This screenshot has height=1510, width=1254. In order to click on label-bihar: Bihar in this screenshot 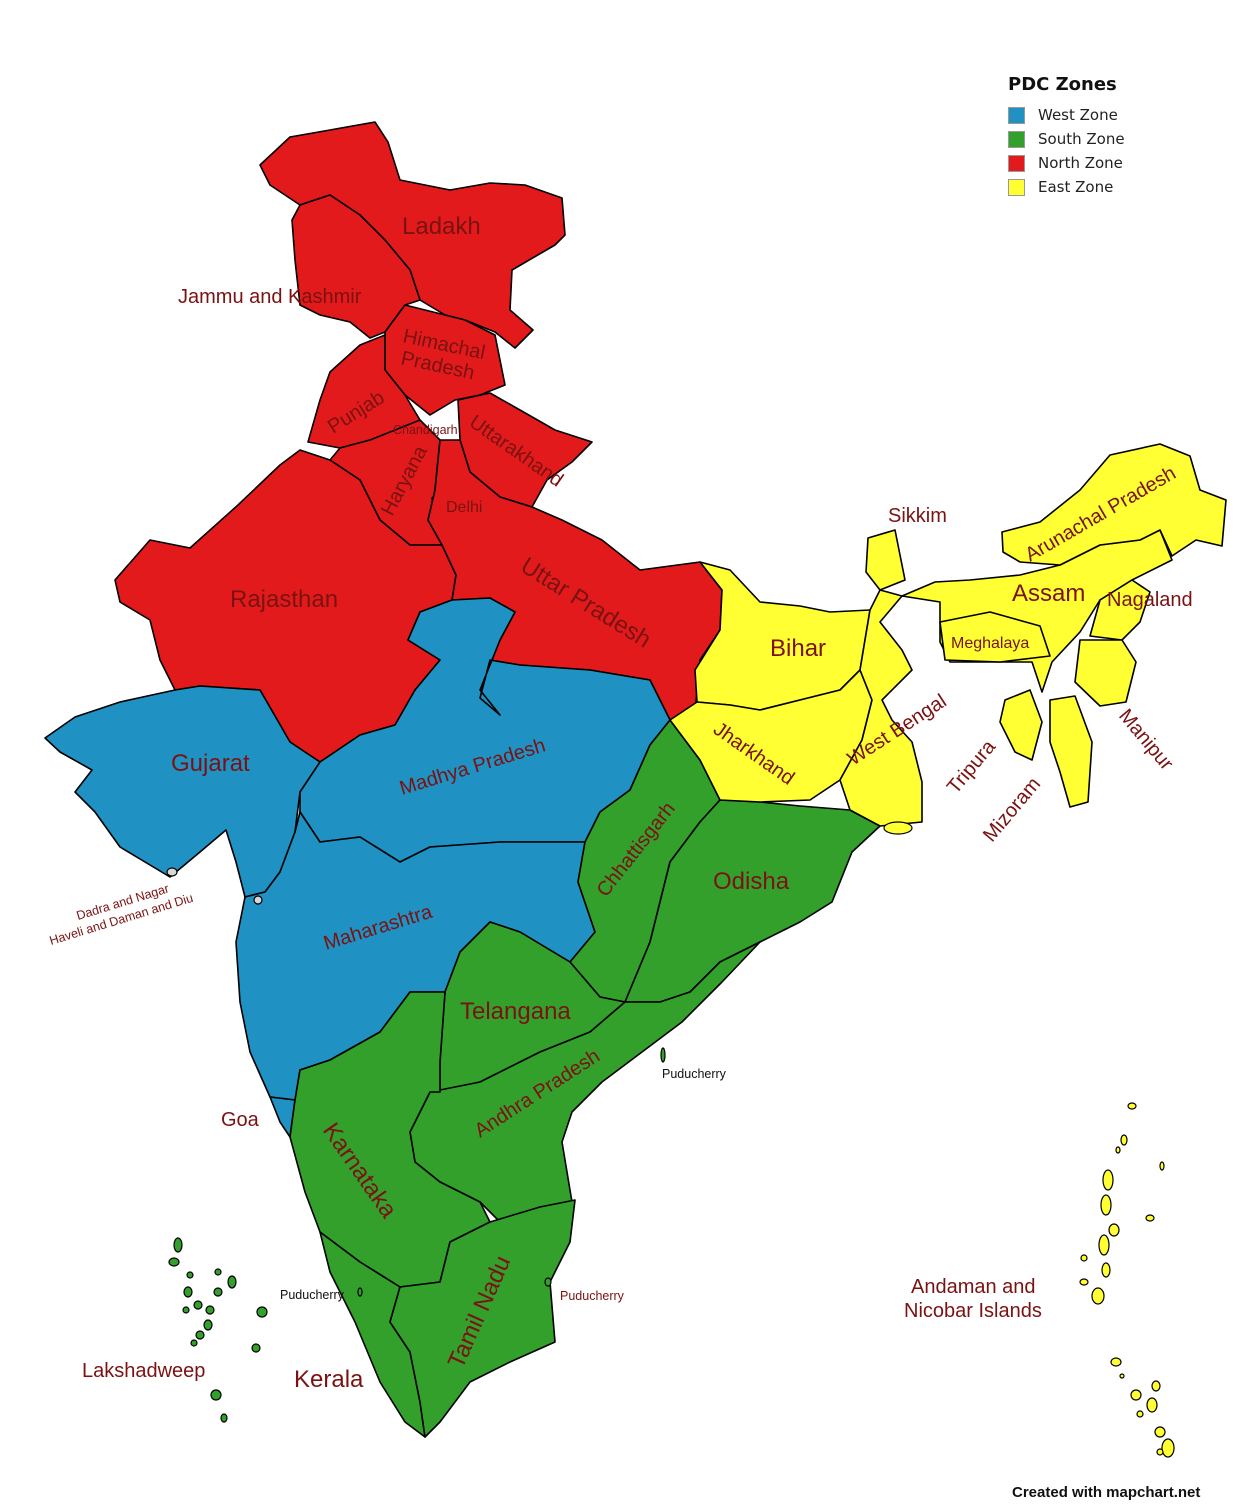, I will do `click(798, 648)`.